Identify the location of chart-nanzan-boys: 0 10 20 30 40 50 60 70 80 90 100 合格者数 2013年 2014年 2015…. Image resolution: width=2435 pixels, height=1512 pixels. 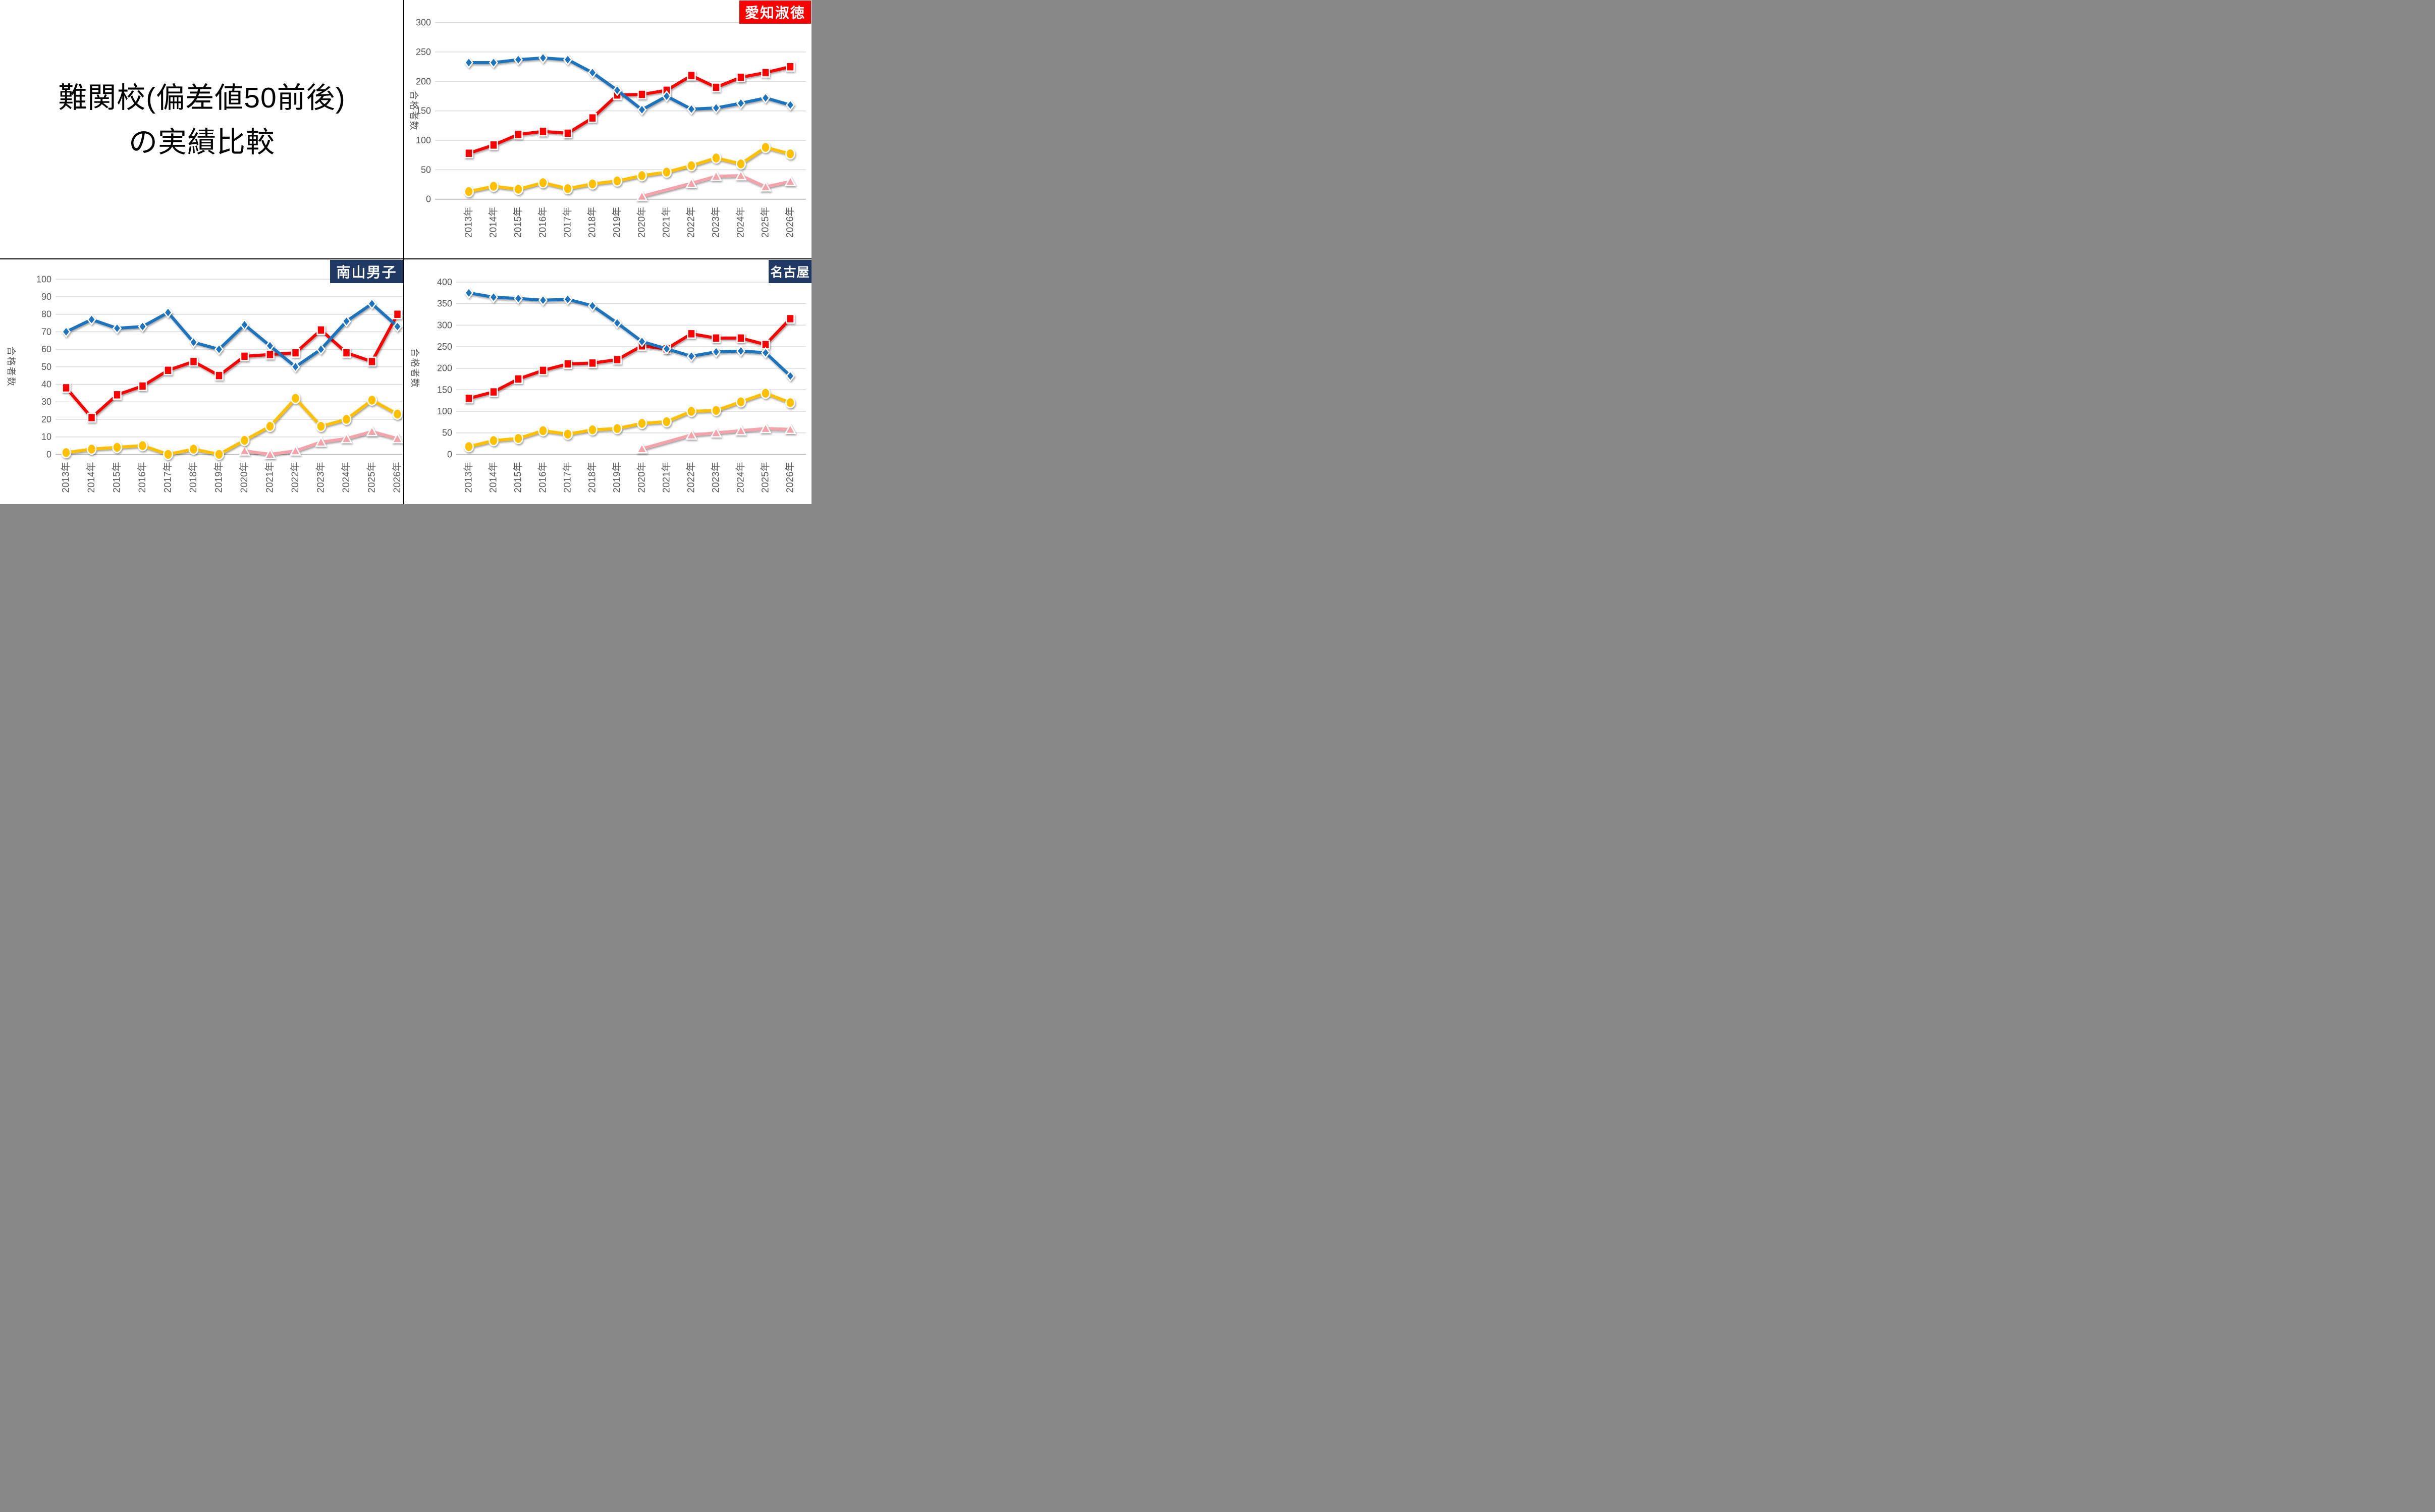
(202, 381).